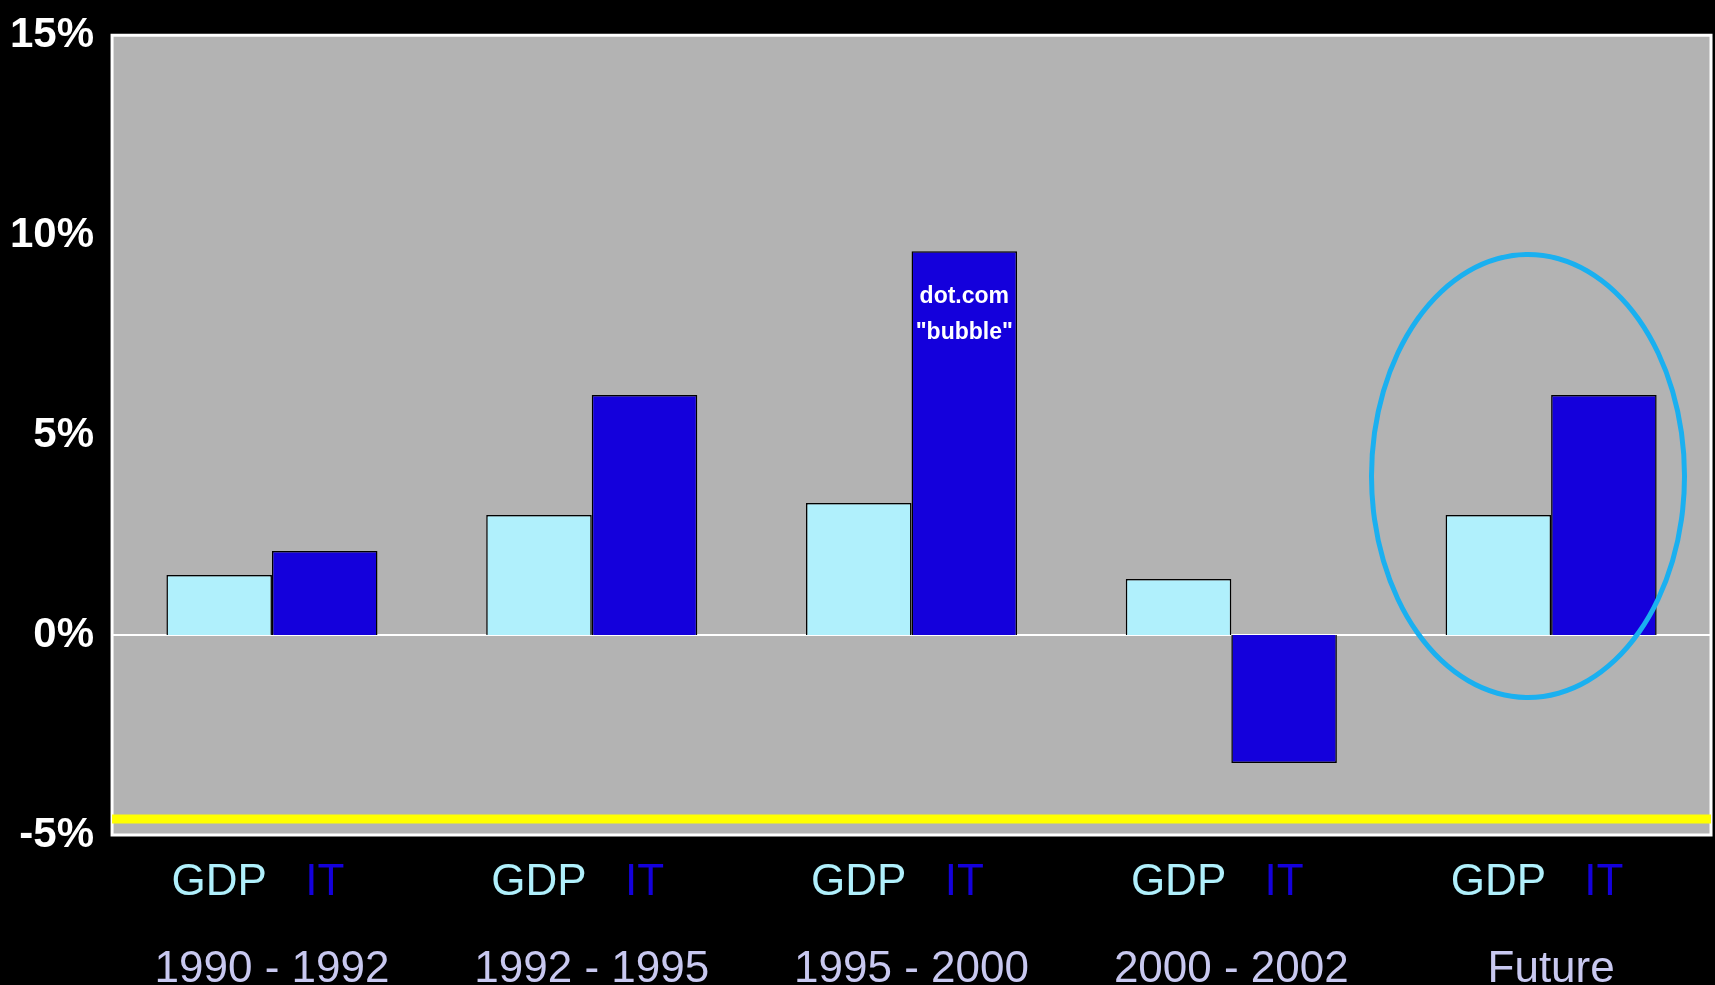 The height and width of the screenshot is (985, 1715). I want to click on x-tick-label: Future, so click(1551, 963).